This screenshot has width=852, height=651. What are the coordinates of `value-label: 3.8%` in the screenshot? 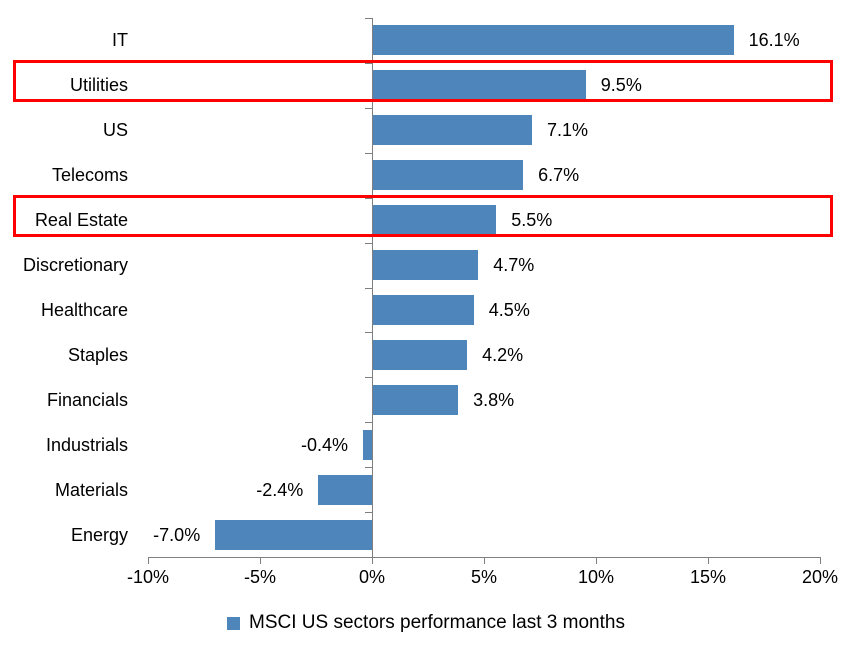 It's located at (494, 399).